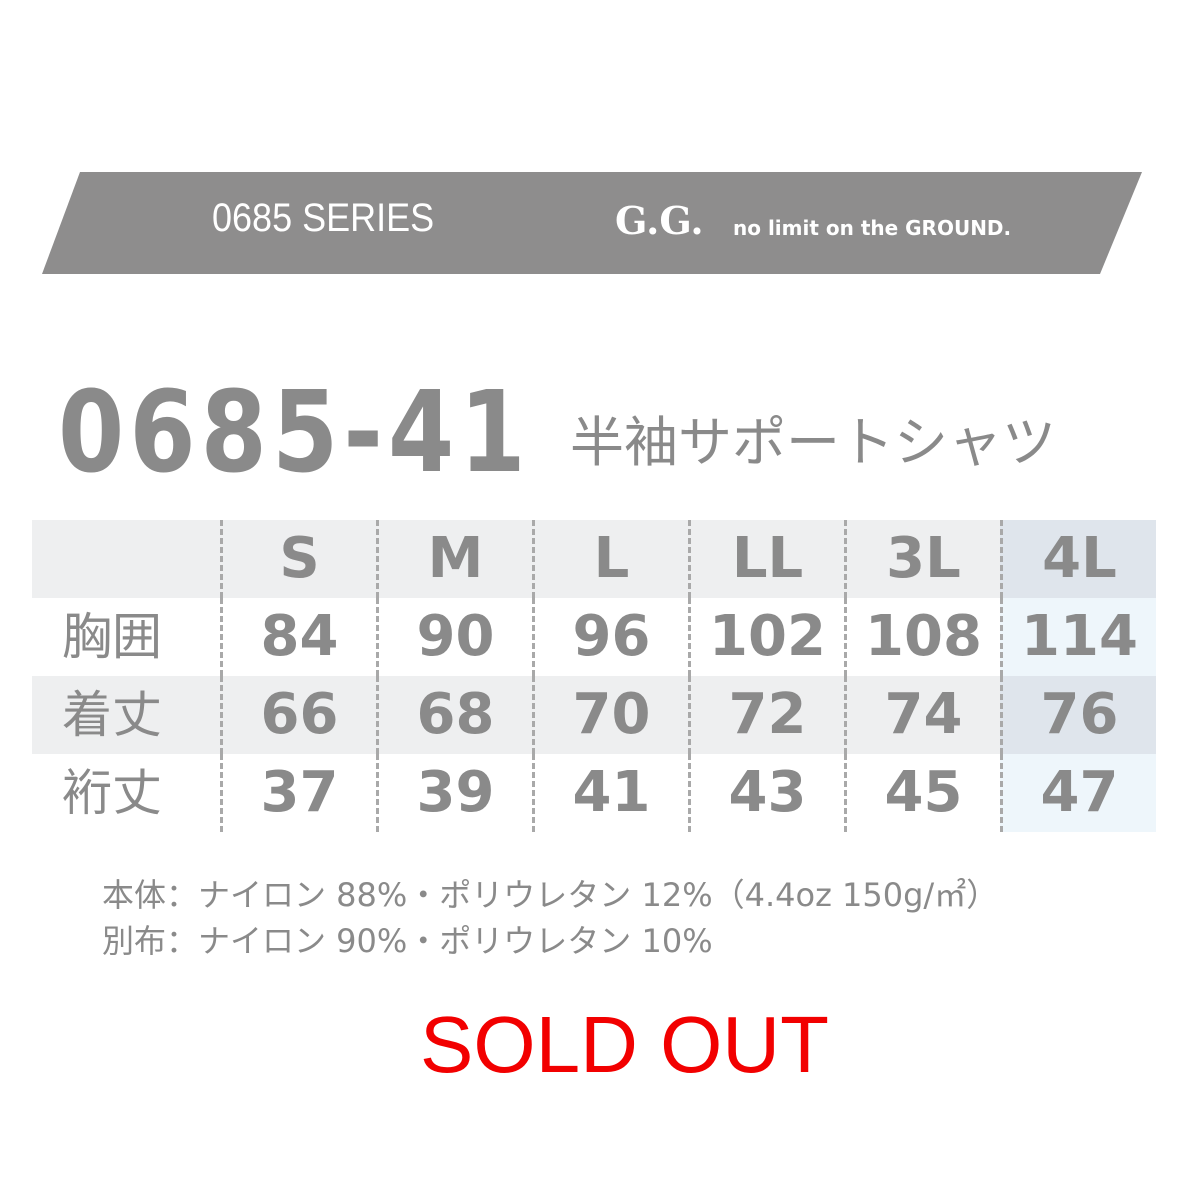  What do you see at coordinates (454, 637) in the screenshot?
I see `table-cell: 90` at bounding box center [454, 637].